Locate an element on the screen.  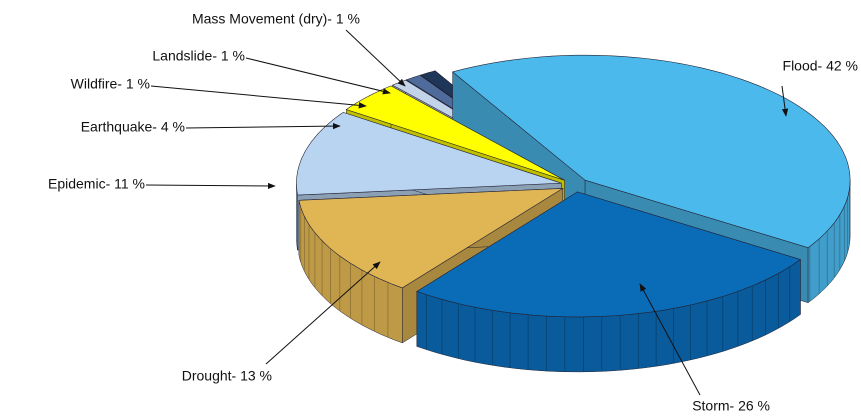
slice-label: Storm- 26 % is located at coordinates (731, 406).